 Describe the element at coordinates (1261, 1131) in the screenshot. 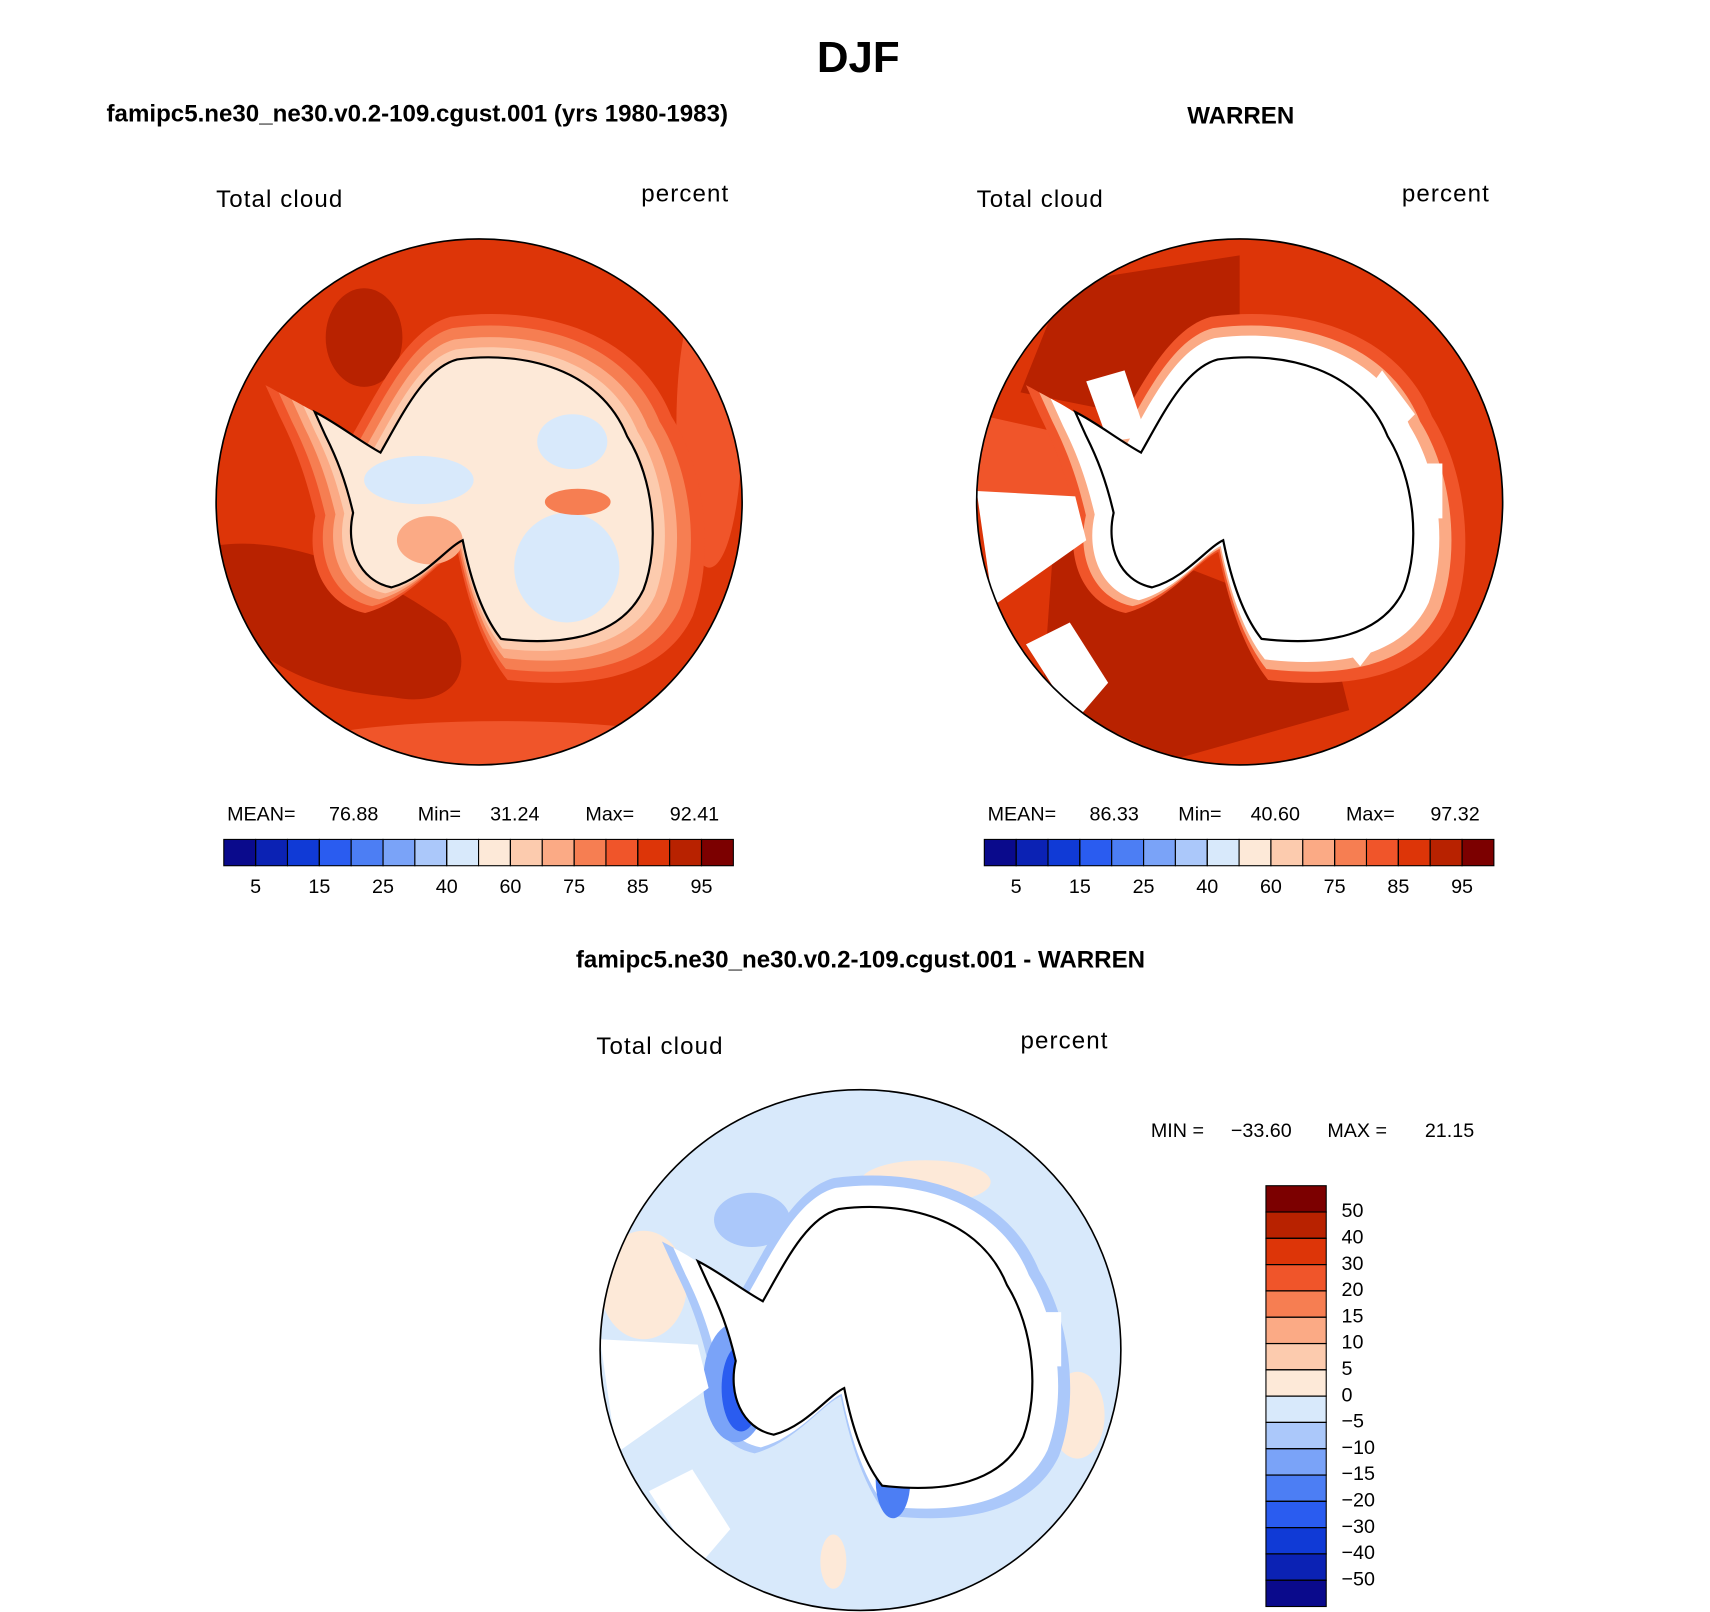

I see `stat-value: −33.60` at that location.